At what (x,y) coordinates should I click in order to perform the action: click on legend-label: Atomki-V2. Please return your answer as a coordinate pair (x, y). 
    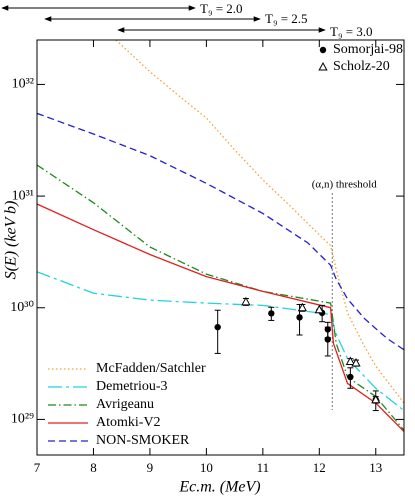
    Looking at the image, I should click on (128, 422).